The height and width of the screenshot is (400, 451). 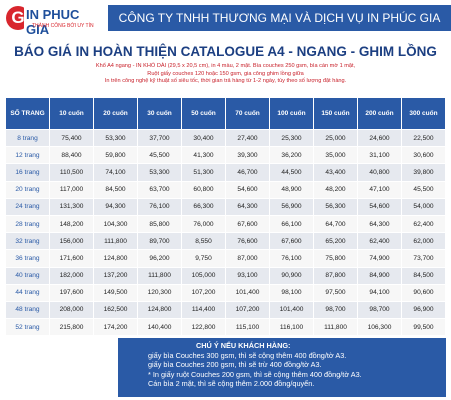 What do you see at coordinates (423, 113) in the screenshot?
I see `column-header: 300 cuốn` at bounding box center [423, 113].